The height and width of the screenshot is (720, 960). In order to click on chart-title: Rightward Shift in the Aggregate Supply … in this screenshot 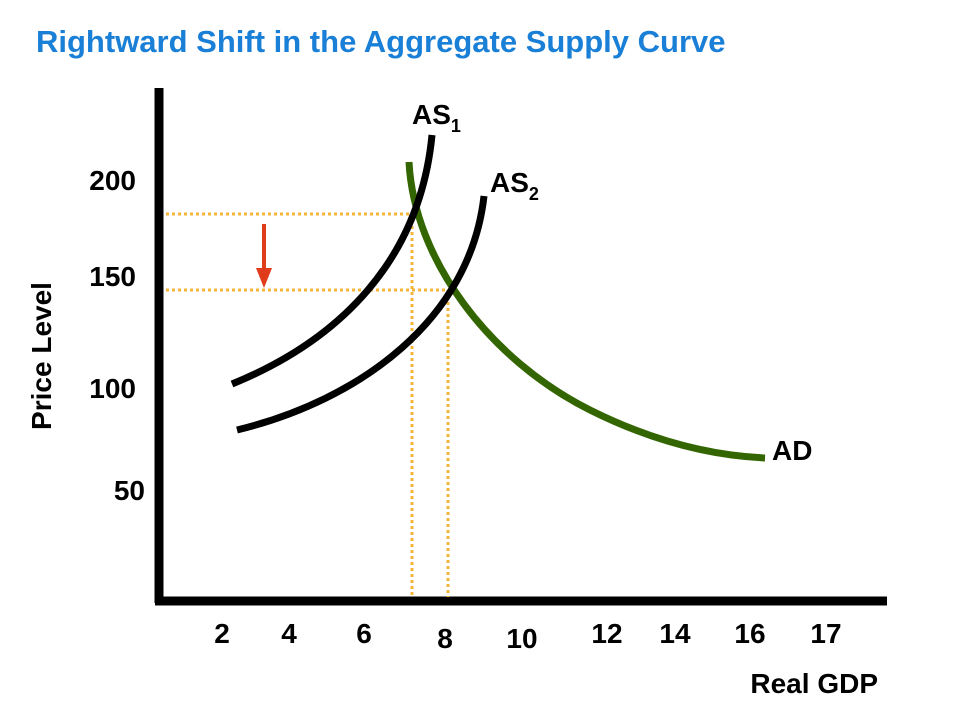, I will do `click(381, 41)`.